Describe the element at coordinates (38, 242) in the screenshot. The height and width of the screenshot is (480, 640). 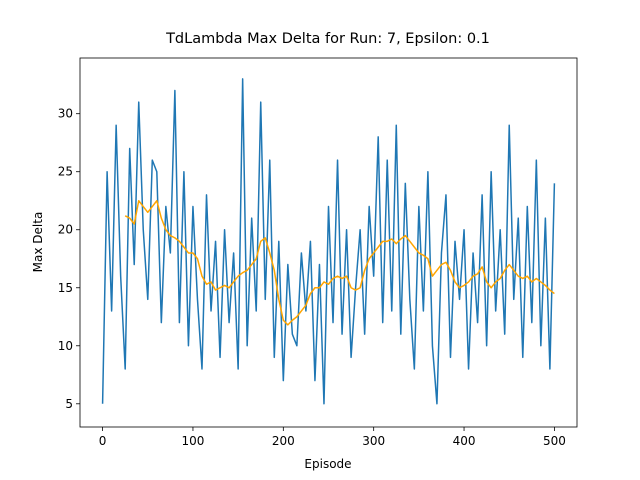
I see `y-axis-label: Max Delta` at that location.